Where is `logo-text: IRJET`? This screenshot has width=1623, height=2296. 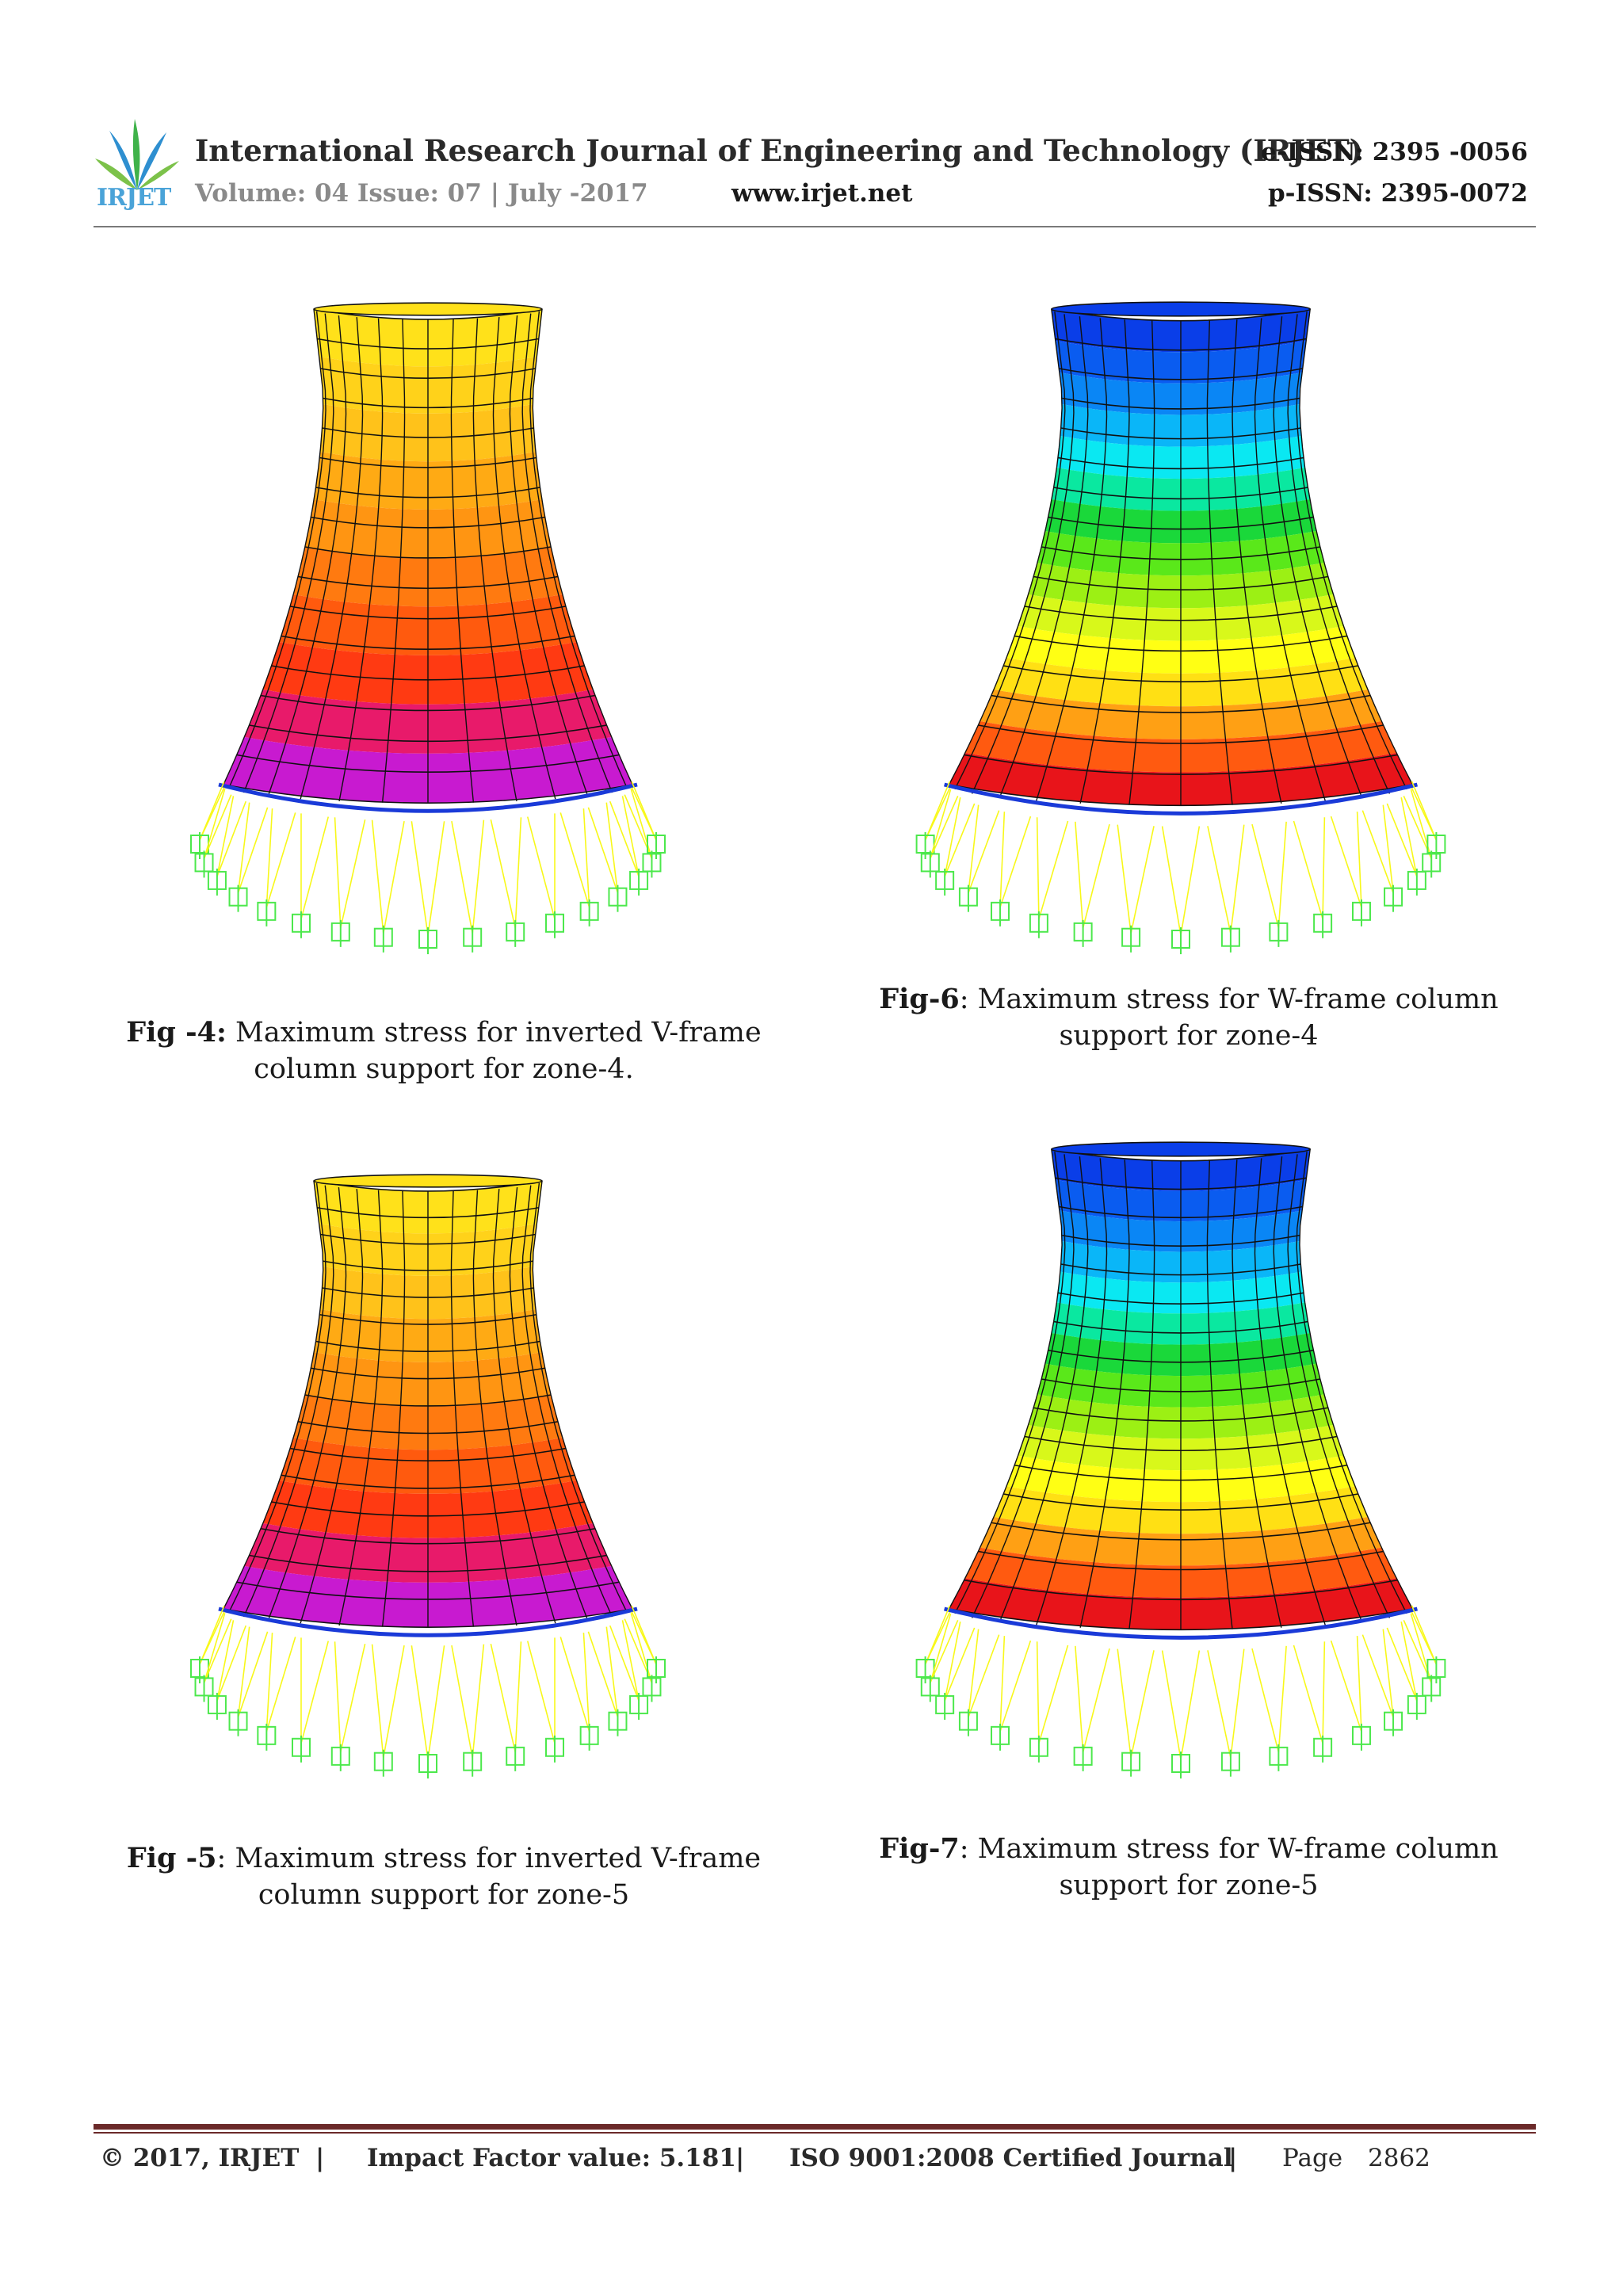 logo-text: IRJET is located at coordinates (134, 198).